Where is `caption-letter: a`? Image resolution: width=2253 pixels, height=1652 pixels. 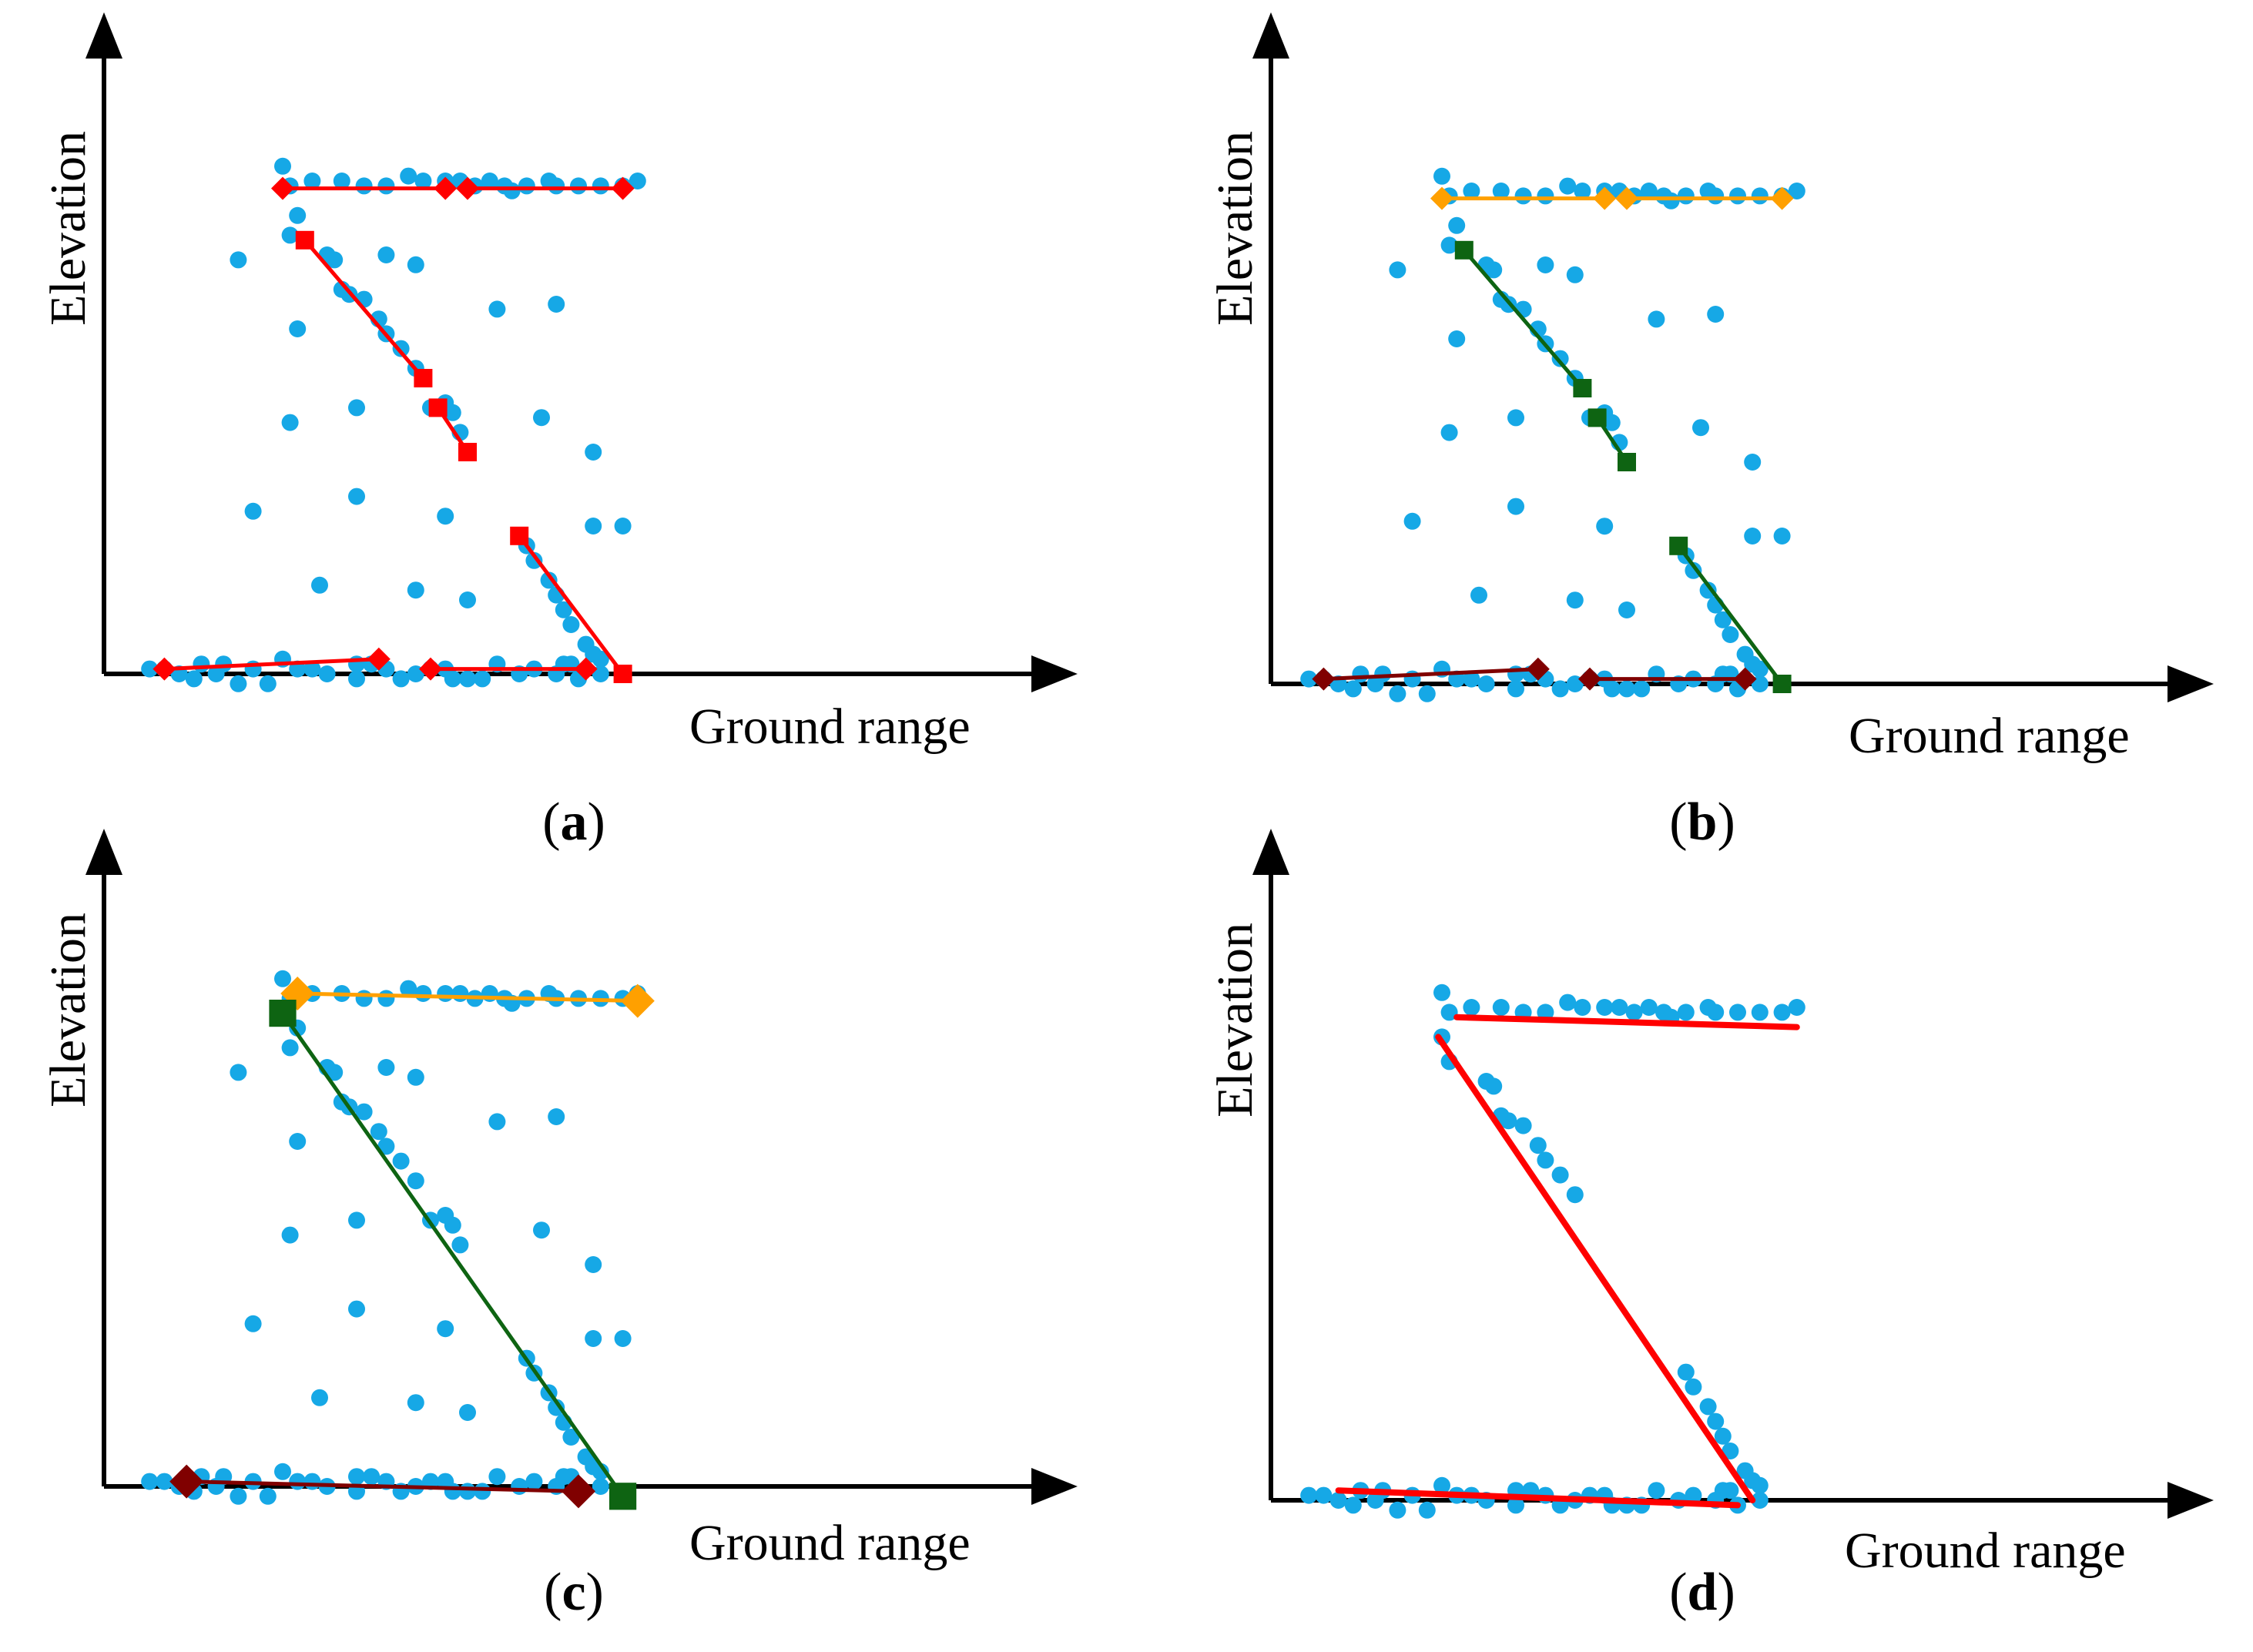
caption-letter: a is located at coordinates (574, 822).